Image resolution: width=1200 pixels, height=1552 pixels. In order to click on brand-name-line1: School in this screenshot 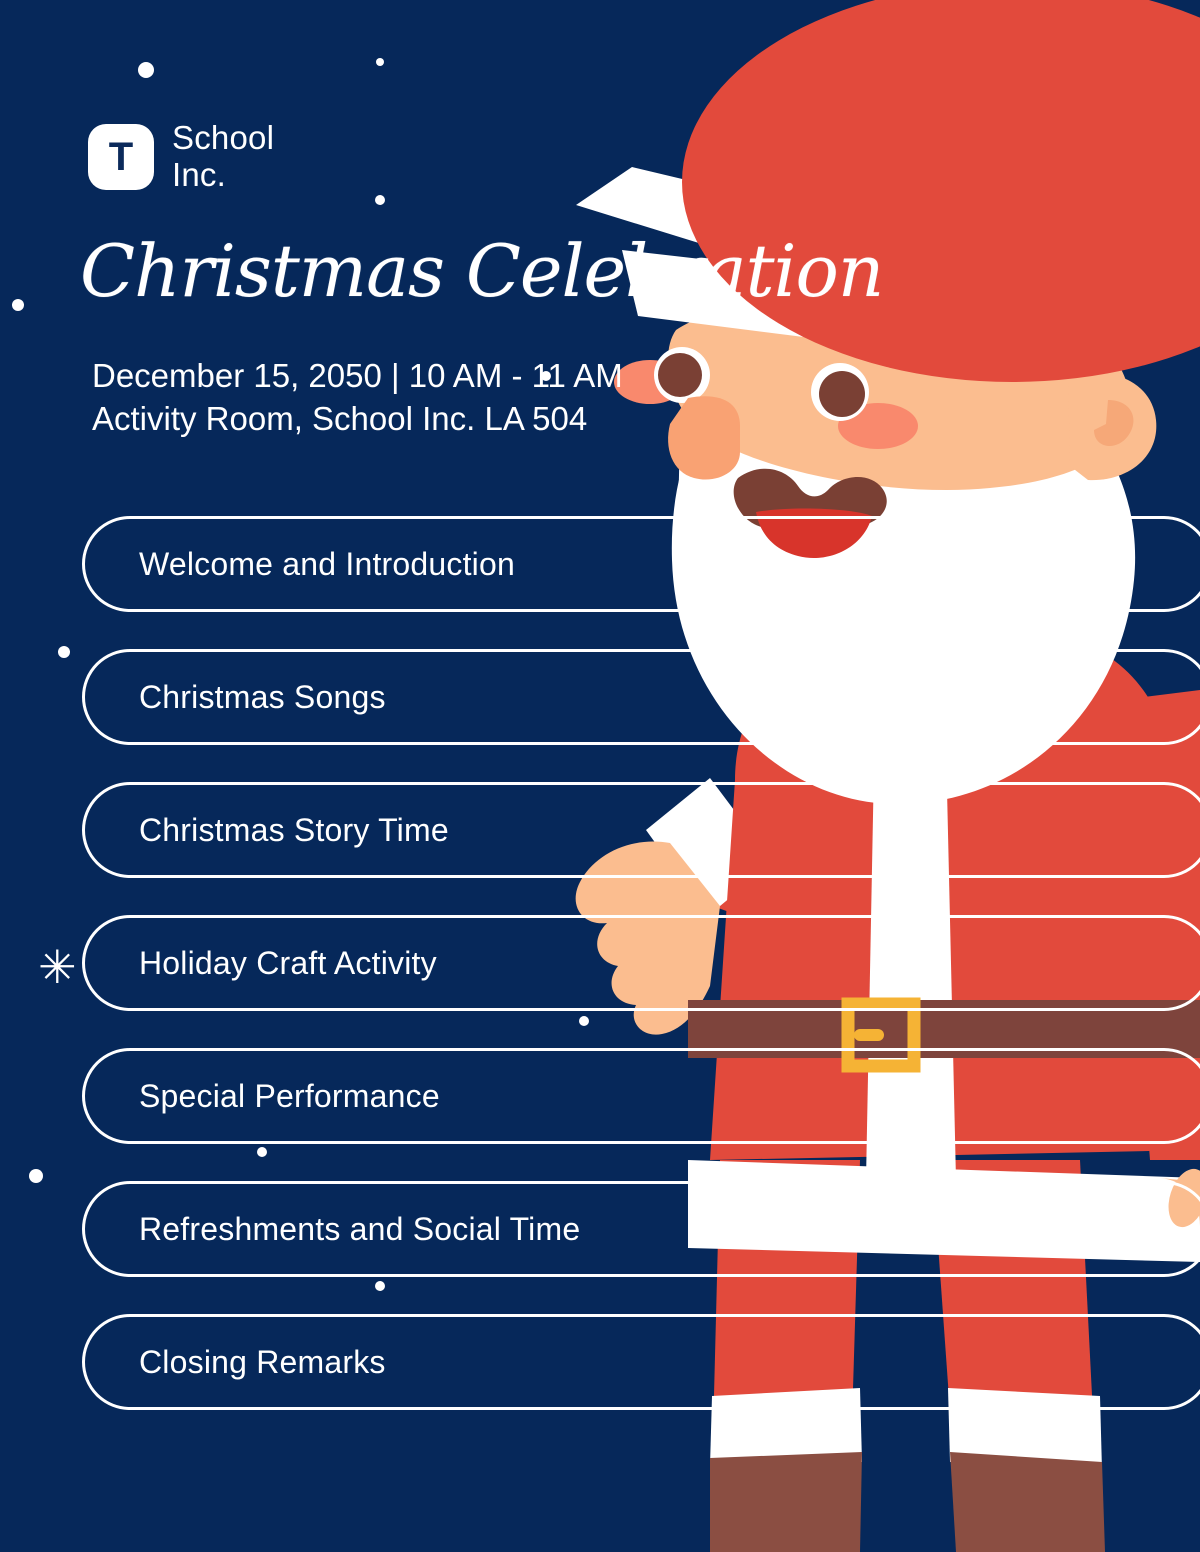, I will do `click(223, 137)`.